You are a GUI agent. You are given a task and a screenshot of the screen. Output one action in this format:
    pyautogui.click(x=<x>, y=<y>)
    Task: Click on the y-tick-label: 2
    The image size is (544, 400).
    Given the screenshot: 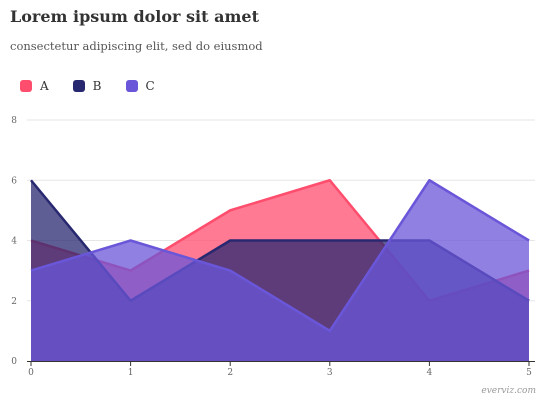 What is the action you would take?
    pyautogui.click(x=14, y=302)
    